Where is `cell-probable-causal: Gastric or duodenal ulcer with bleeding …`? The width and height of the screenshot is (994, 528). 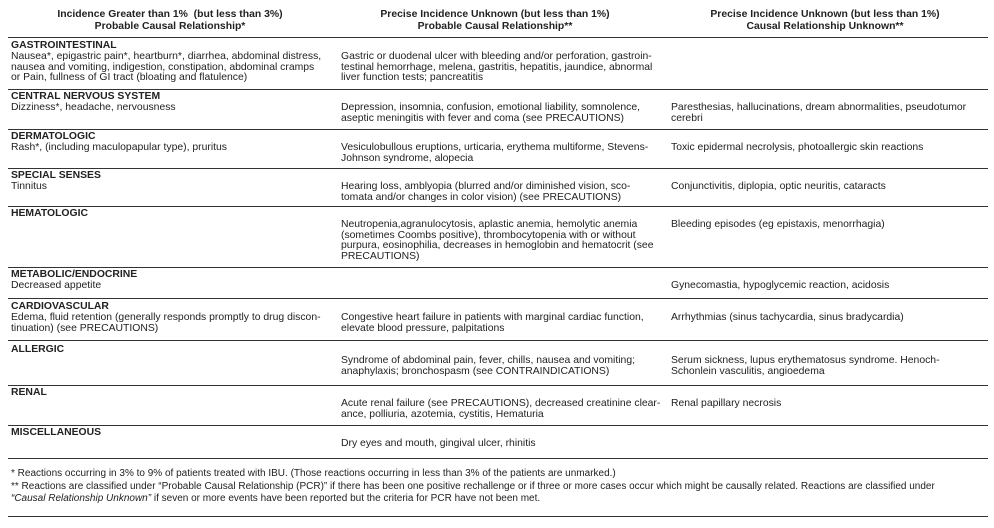 cell-probable-causal: Gastric or duodenal ulcer with bleeding … is located at coordinates (497, 67).